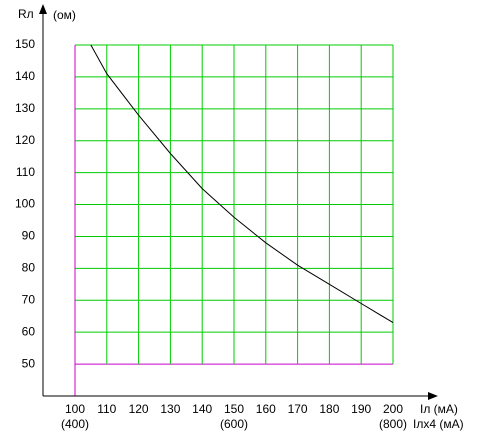 The height and width of the screenshot is (439, 477). I want to click on x-tick-label: 150, so click(234, 409).